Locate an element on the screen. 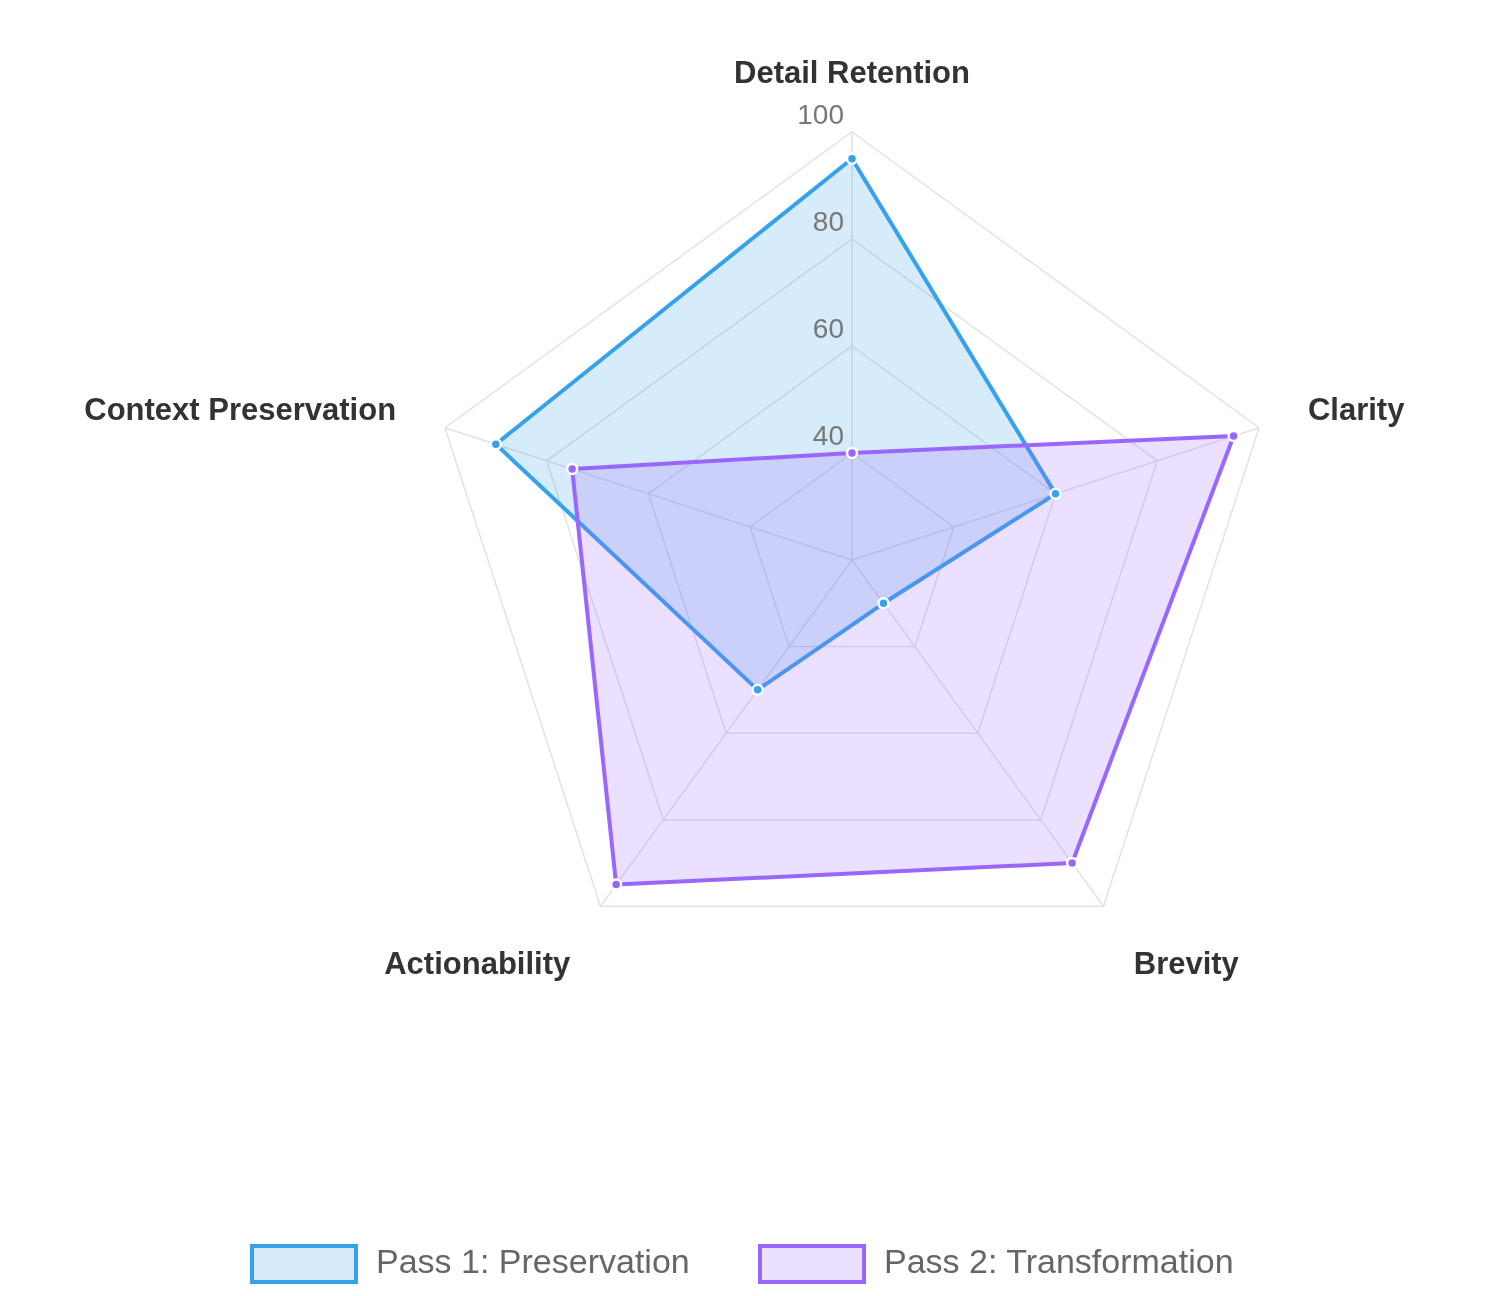 The height and width of the screenshot is (1296, 1500). spoke-label: Context Preservation is located at coordinates (240, 410).